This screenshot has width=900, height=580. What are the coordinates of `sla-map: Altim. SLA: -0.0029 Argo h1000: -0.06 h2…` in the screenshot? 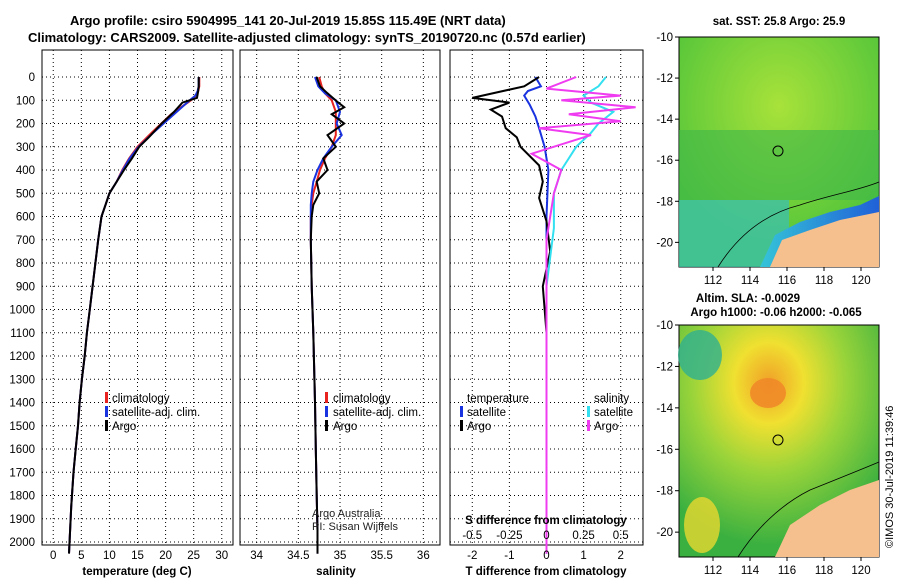 It's located at (768, 435).